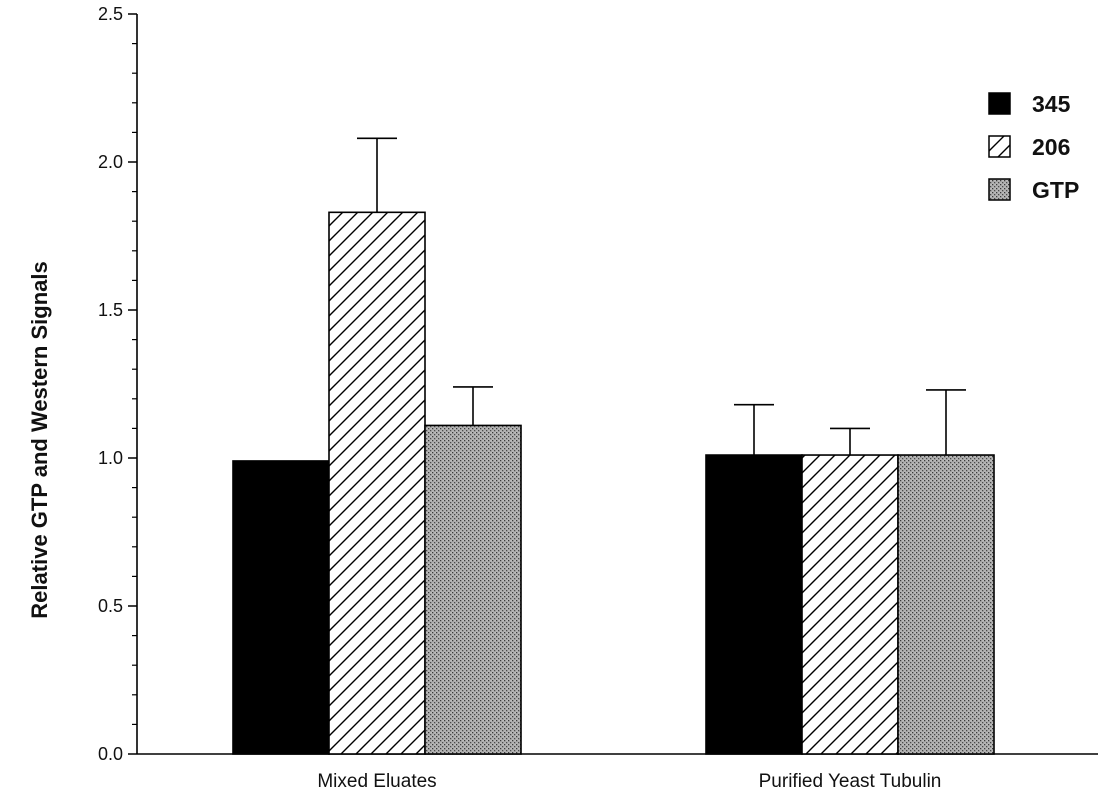  I want to click on legend-label-206: 206, so click(1051, 147).